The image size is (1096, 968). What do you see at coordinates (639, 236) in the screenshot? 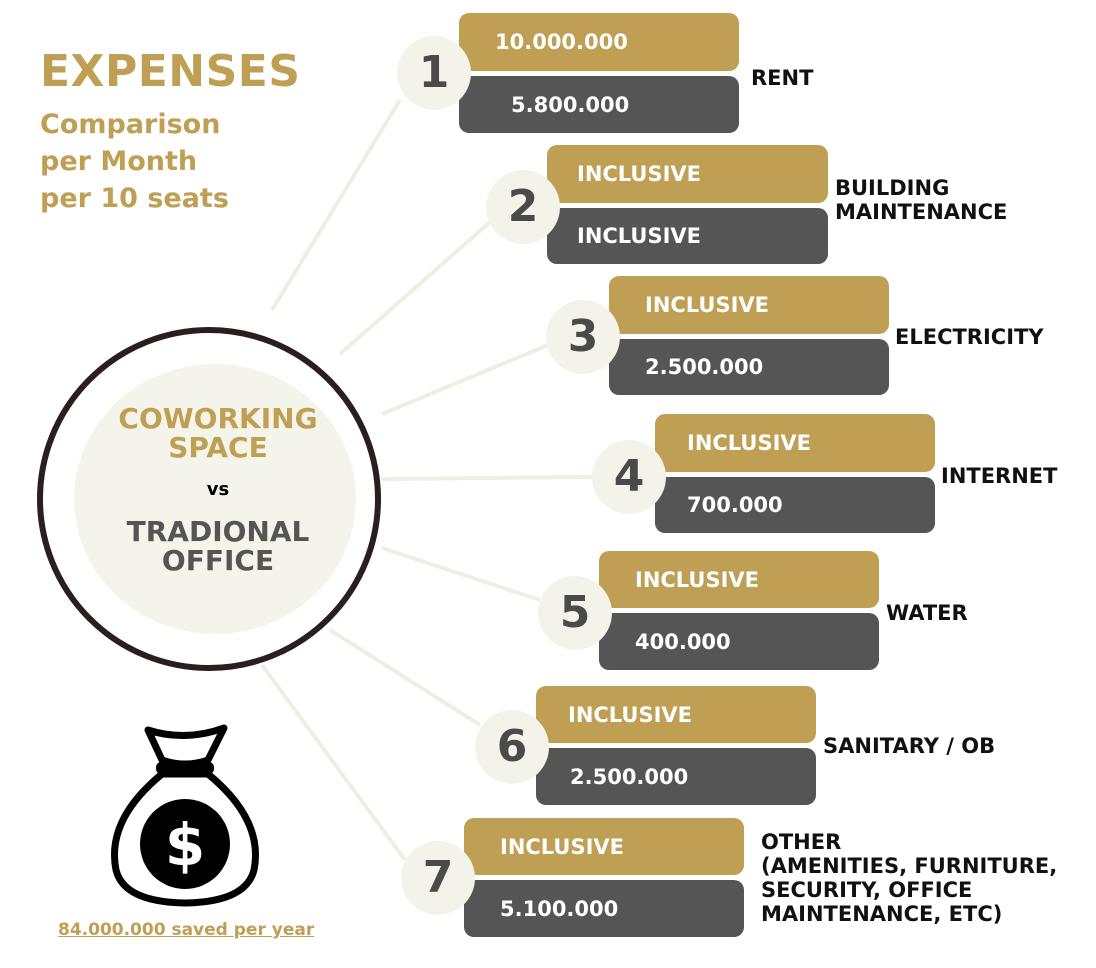
I see `item-2-traditional-value: INCLUSIVE` at bounding box center [639, 236].